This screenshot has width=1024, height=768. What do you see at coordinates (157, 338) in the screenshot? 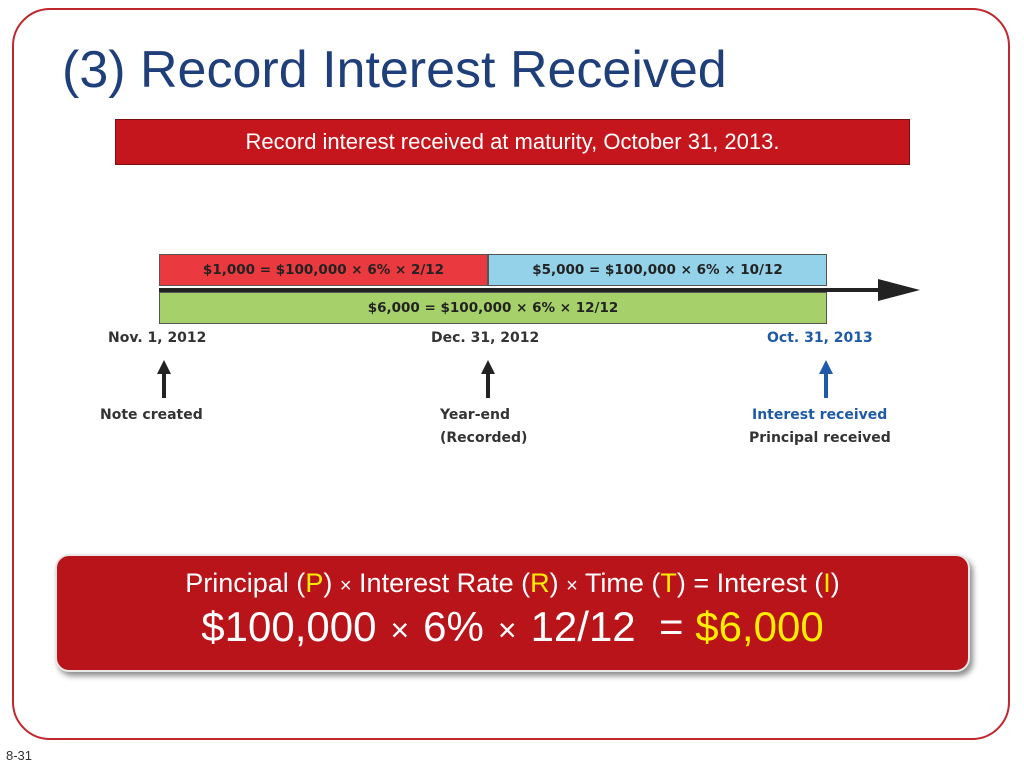
I see `date-label-start: Nov. 1, 2012` at bounding box center [157, 338].